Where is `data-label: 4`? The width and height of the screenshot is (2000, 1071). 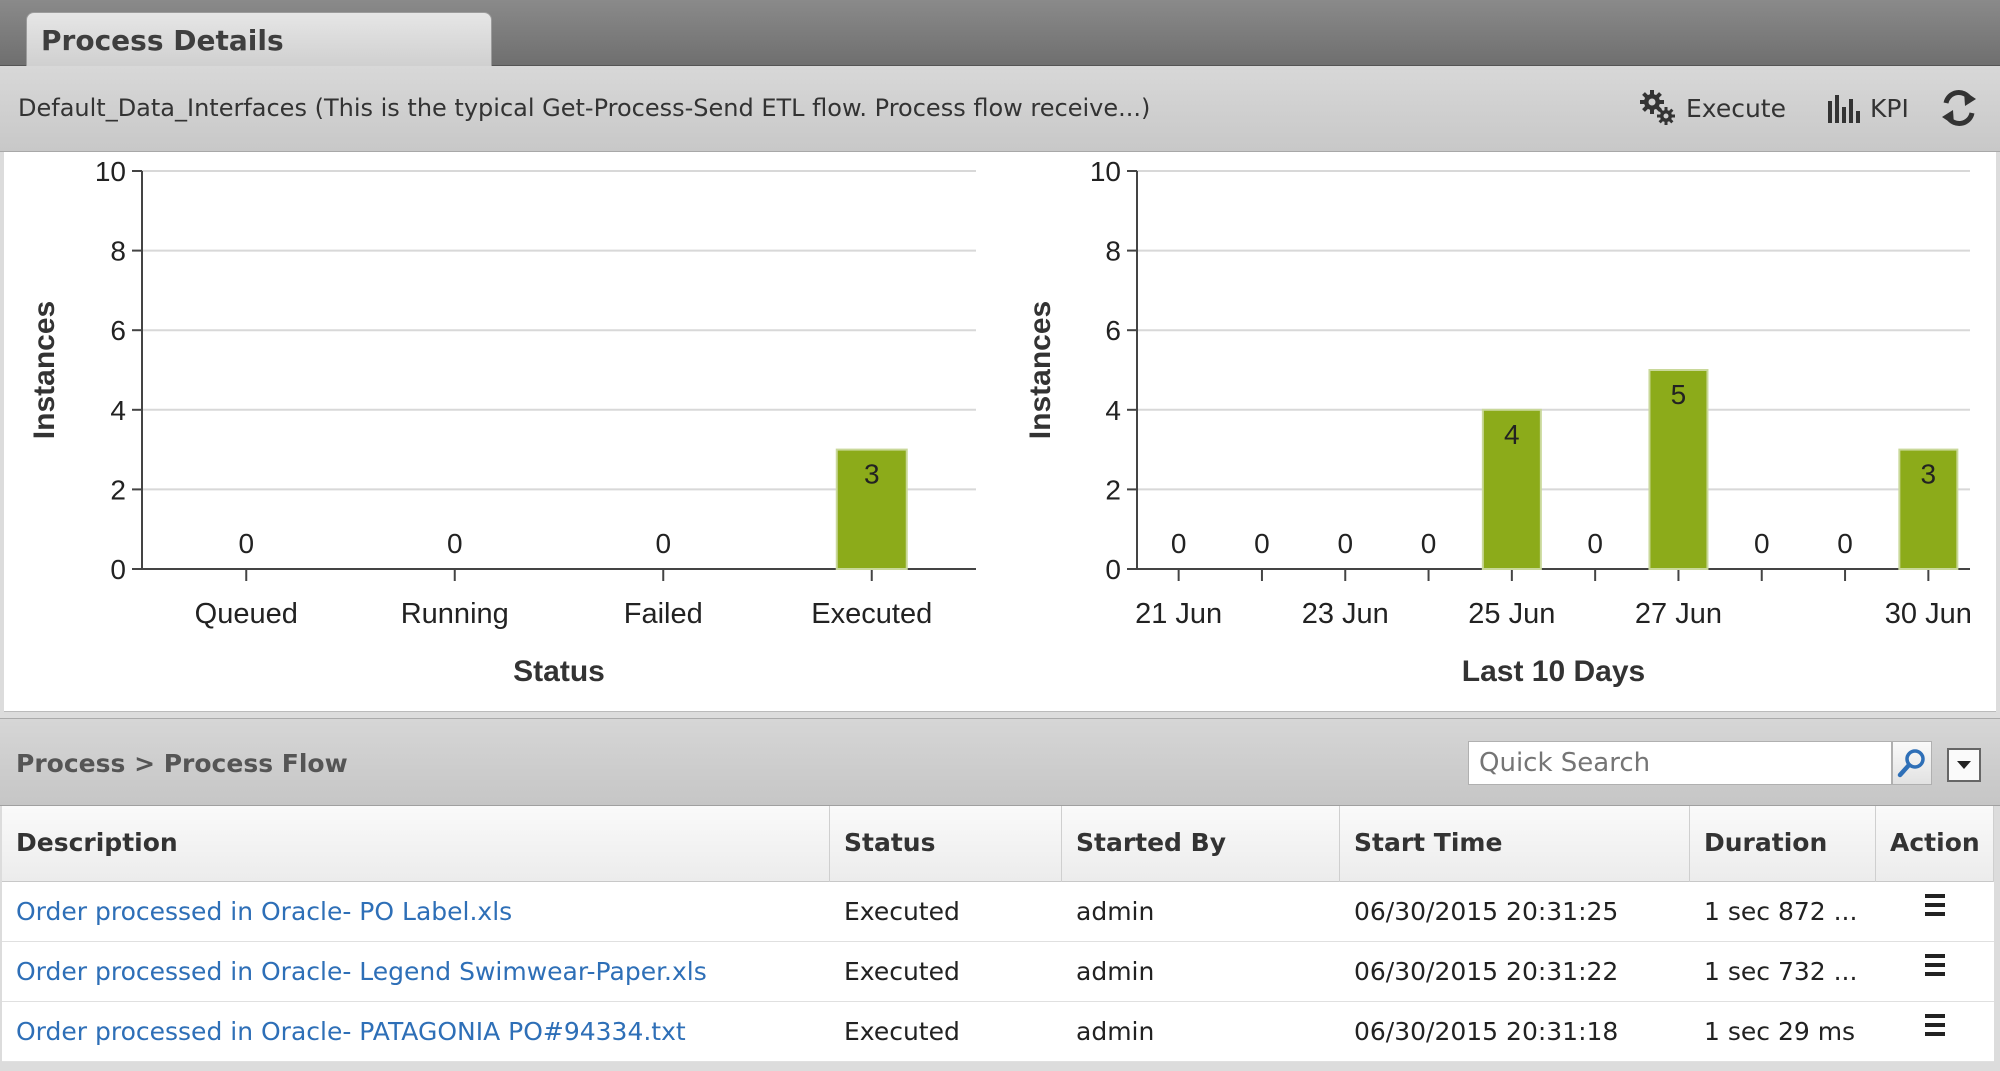
data-label: 4 is located at coordinates (1512, 434).